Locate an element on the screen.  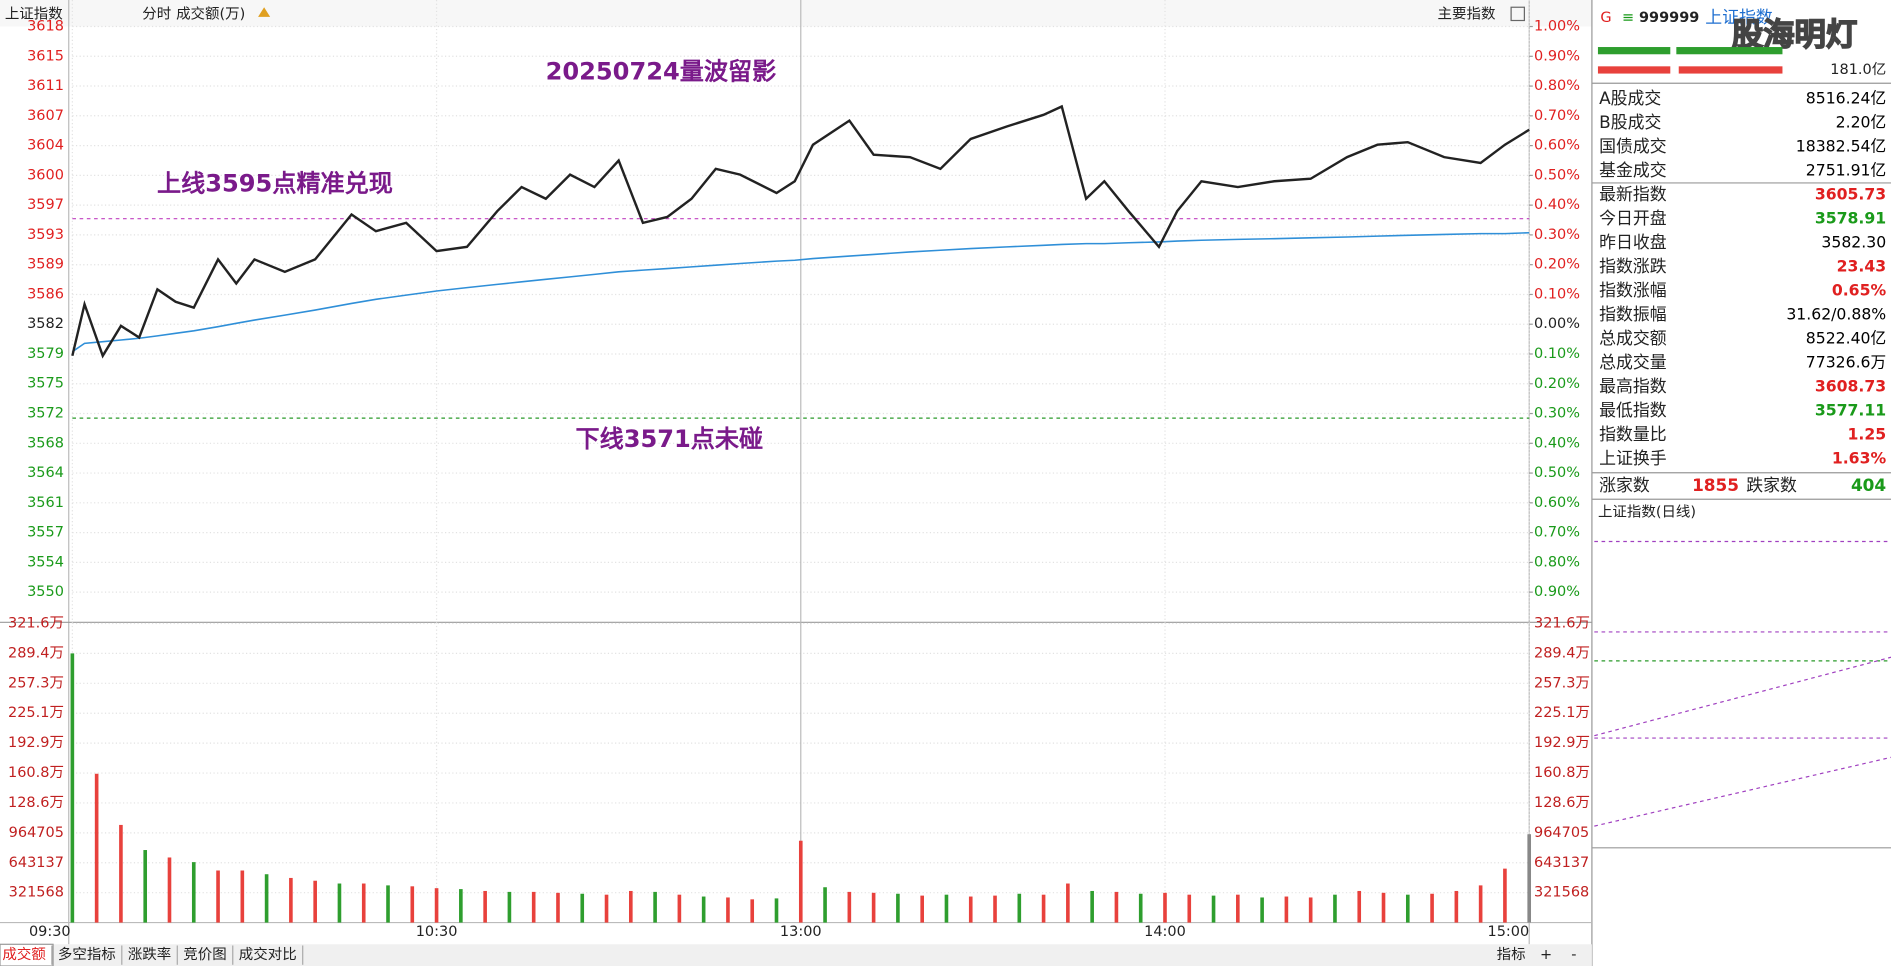
y-tick-label: 964705 is located at coordinates (36, 833).